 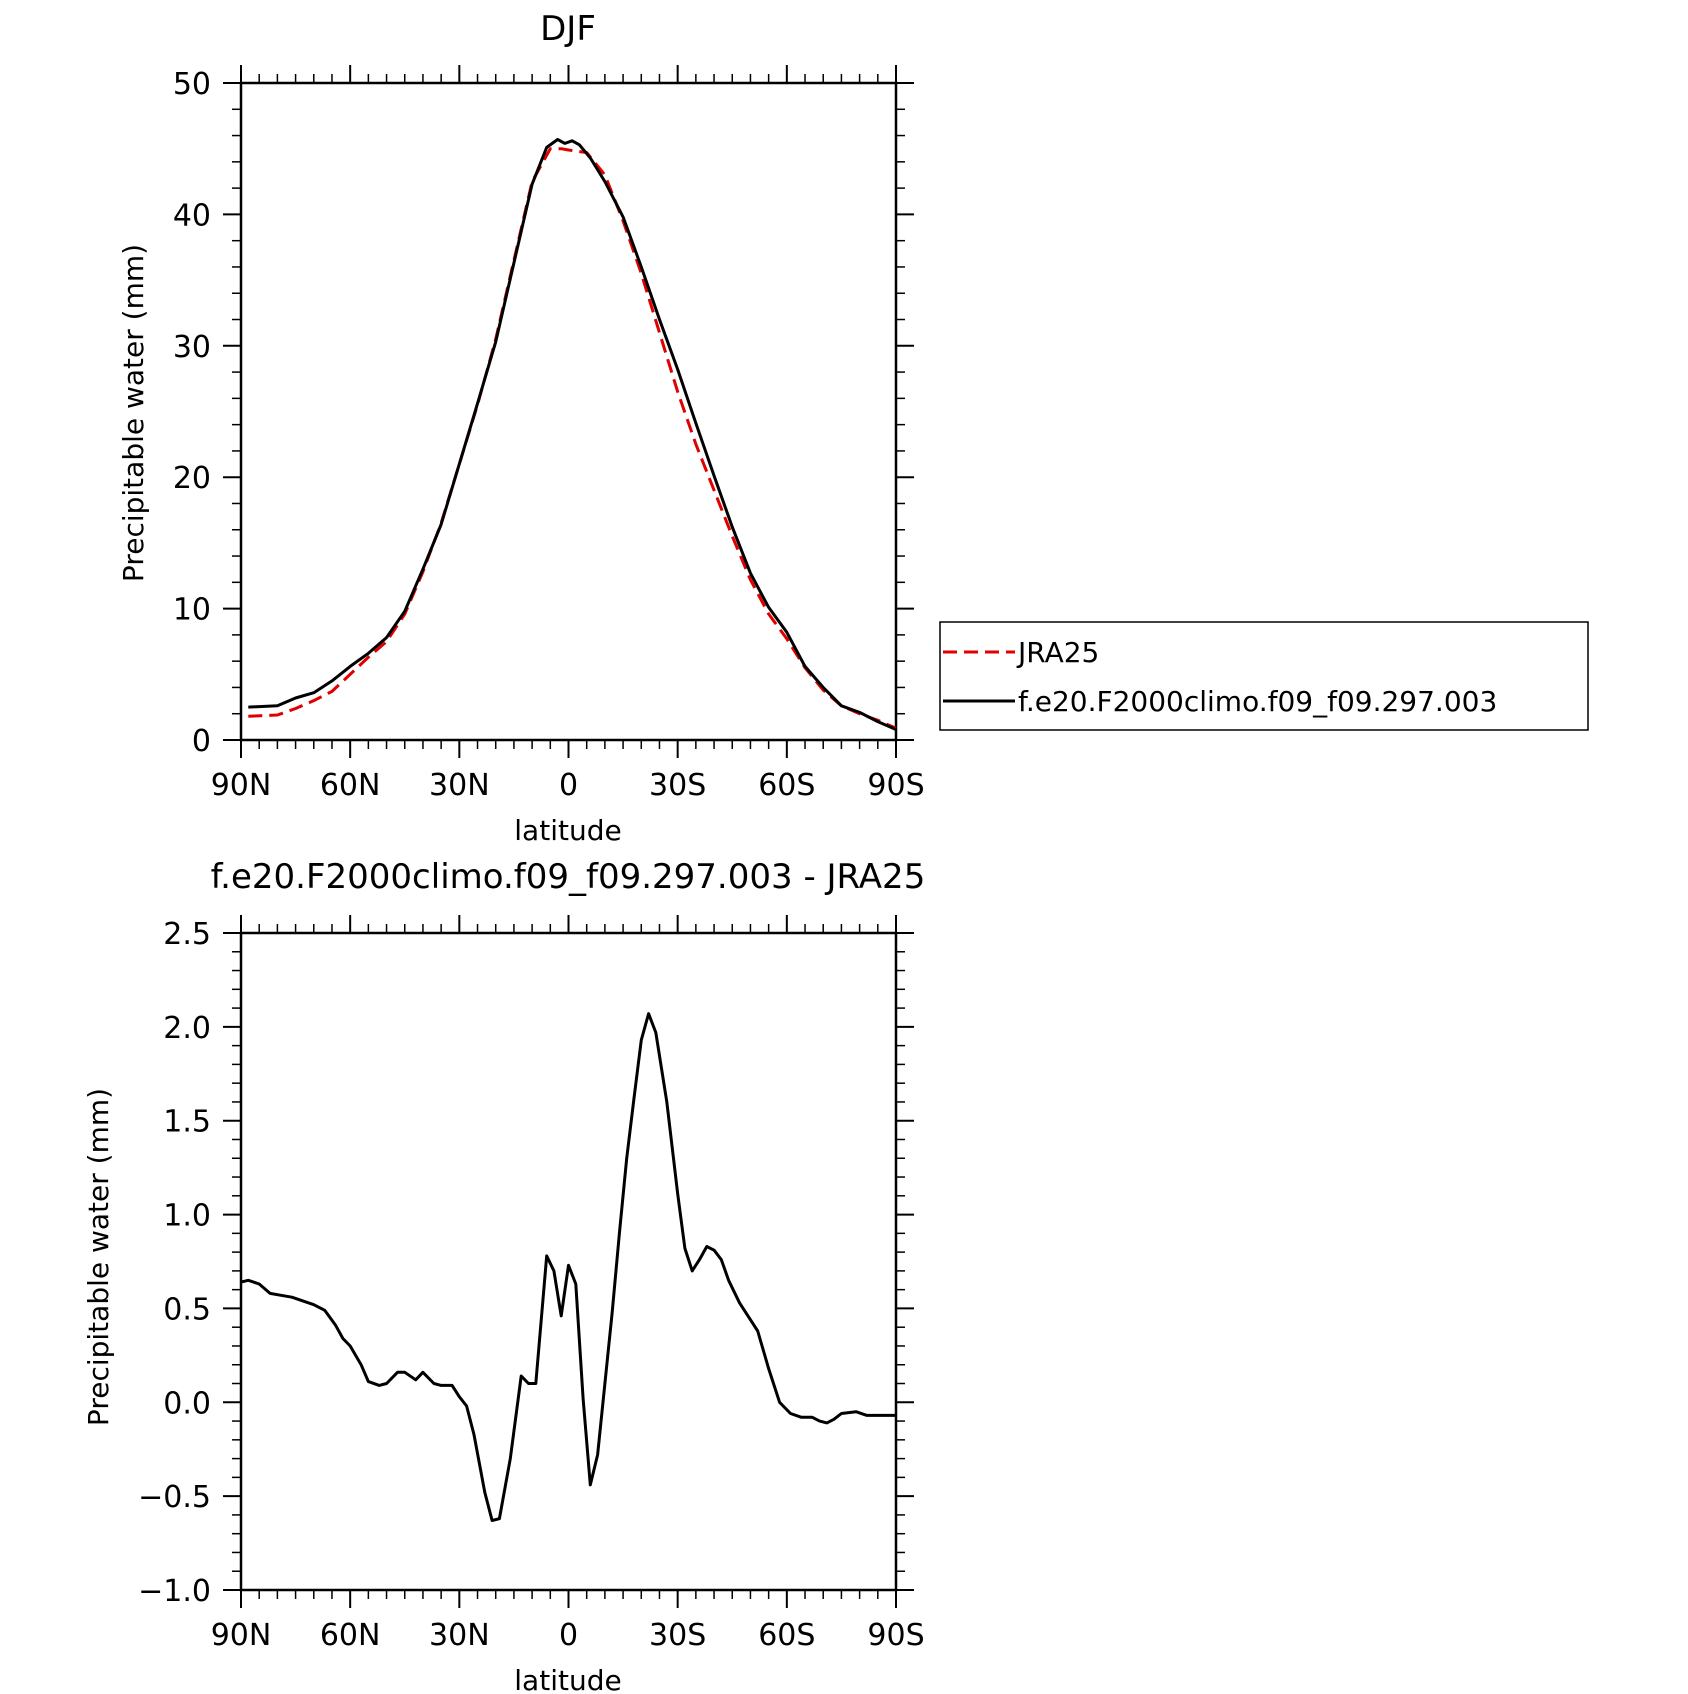 What do you see at coordinates (192, 215) in the screenshot?
I see `top-y-tick-label: 40` at bounding box center [192, 215].